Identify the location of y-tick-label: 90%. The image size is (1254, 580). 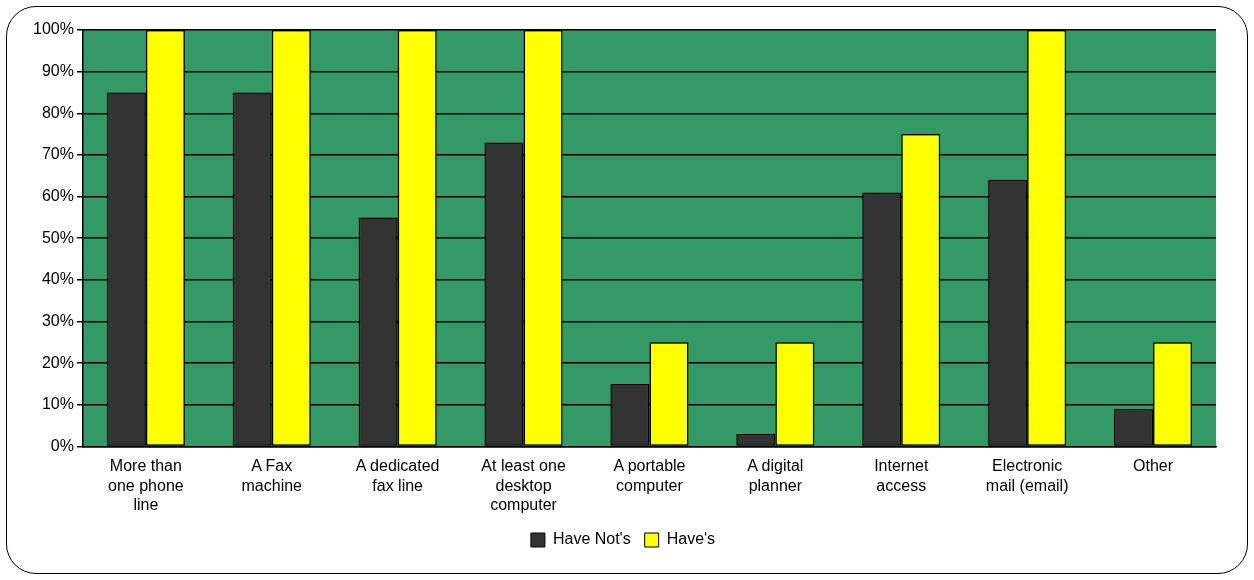
(57, 71).